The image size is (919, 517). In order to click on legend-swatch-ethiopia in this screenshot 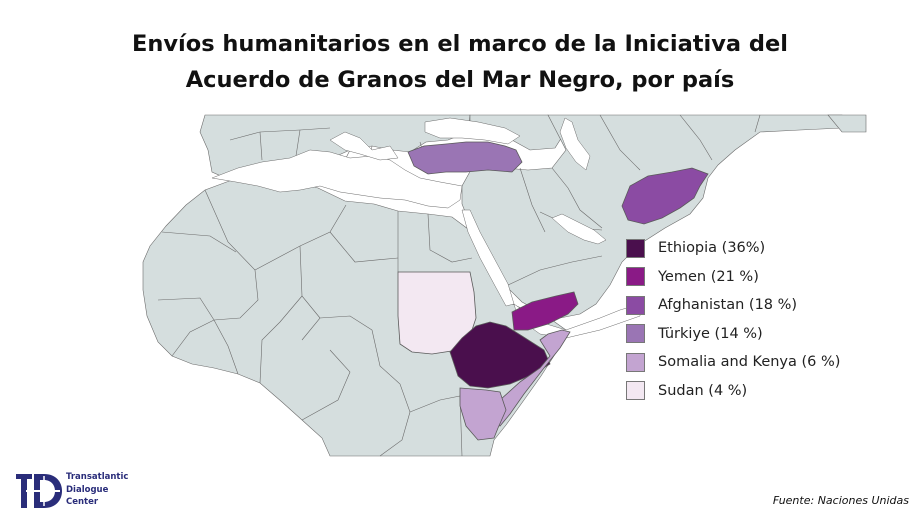, I will do `click(635, 248)`.